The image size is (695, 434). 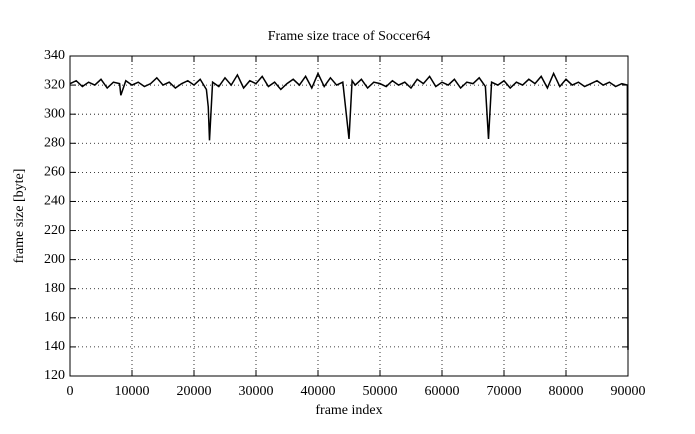 I want to click on y-tick-label: 120, so click(x=54, y=375).